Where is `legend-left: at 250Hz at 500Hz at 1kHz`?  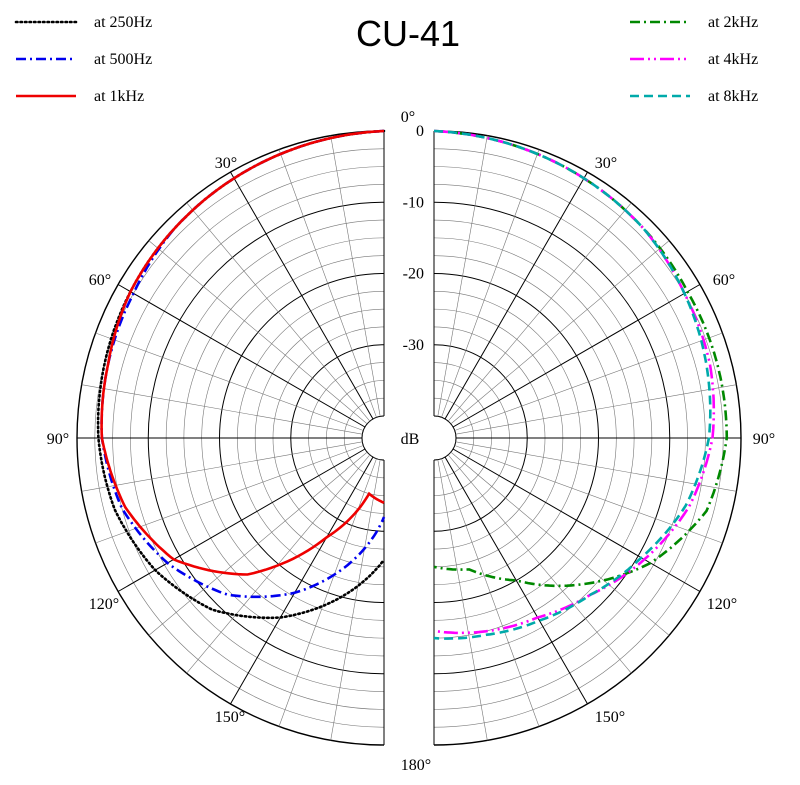
legend-left: at 250Hz at 500Hz at 1kHz is located at coordinates (83, 59).